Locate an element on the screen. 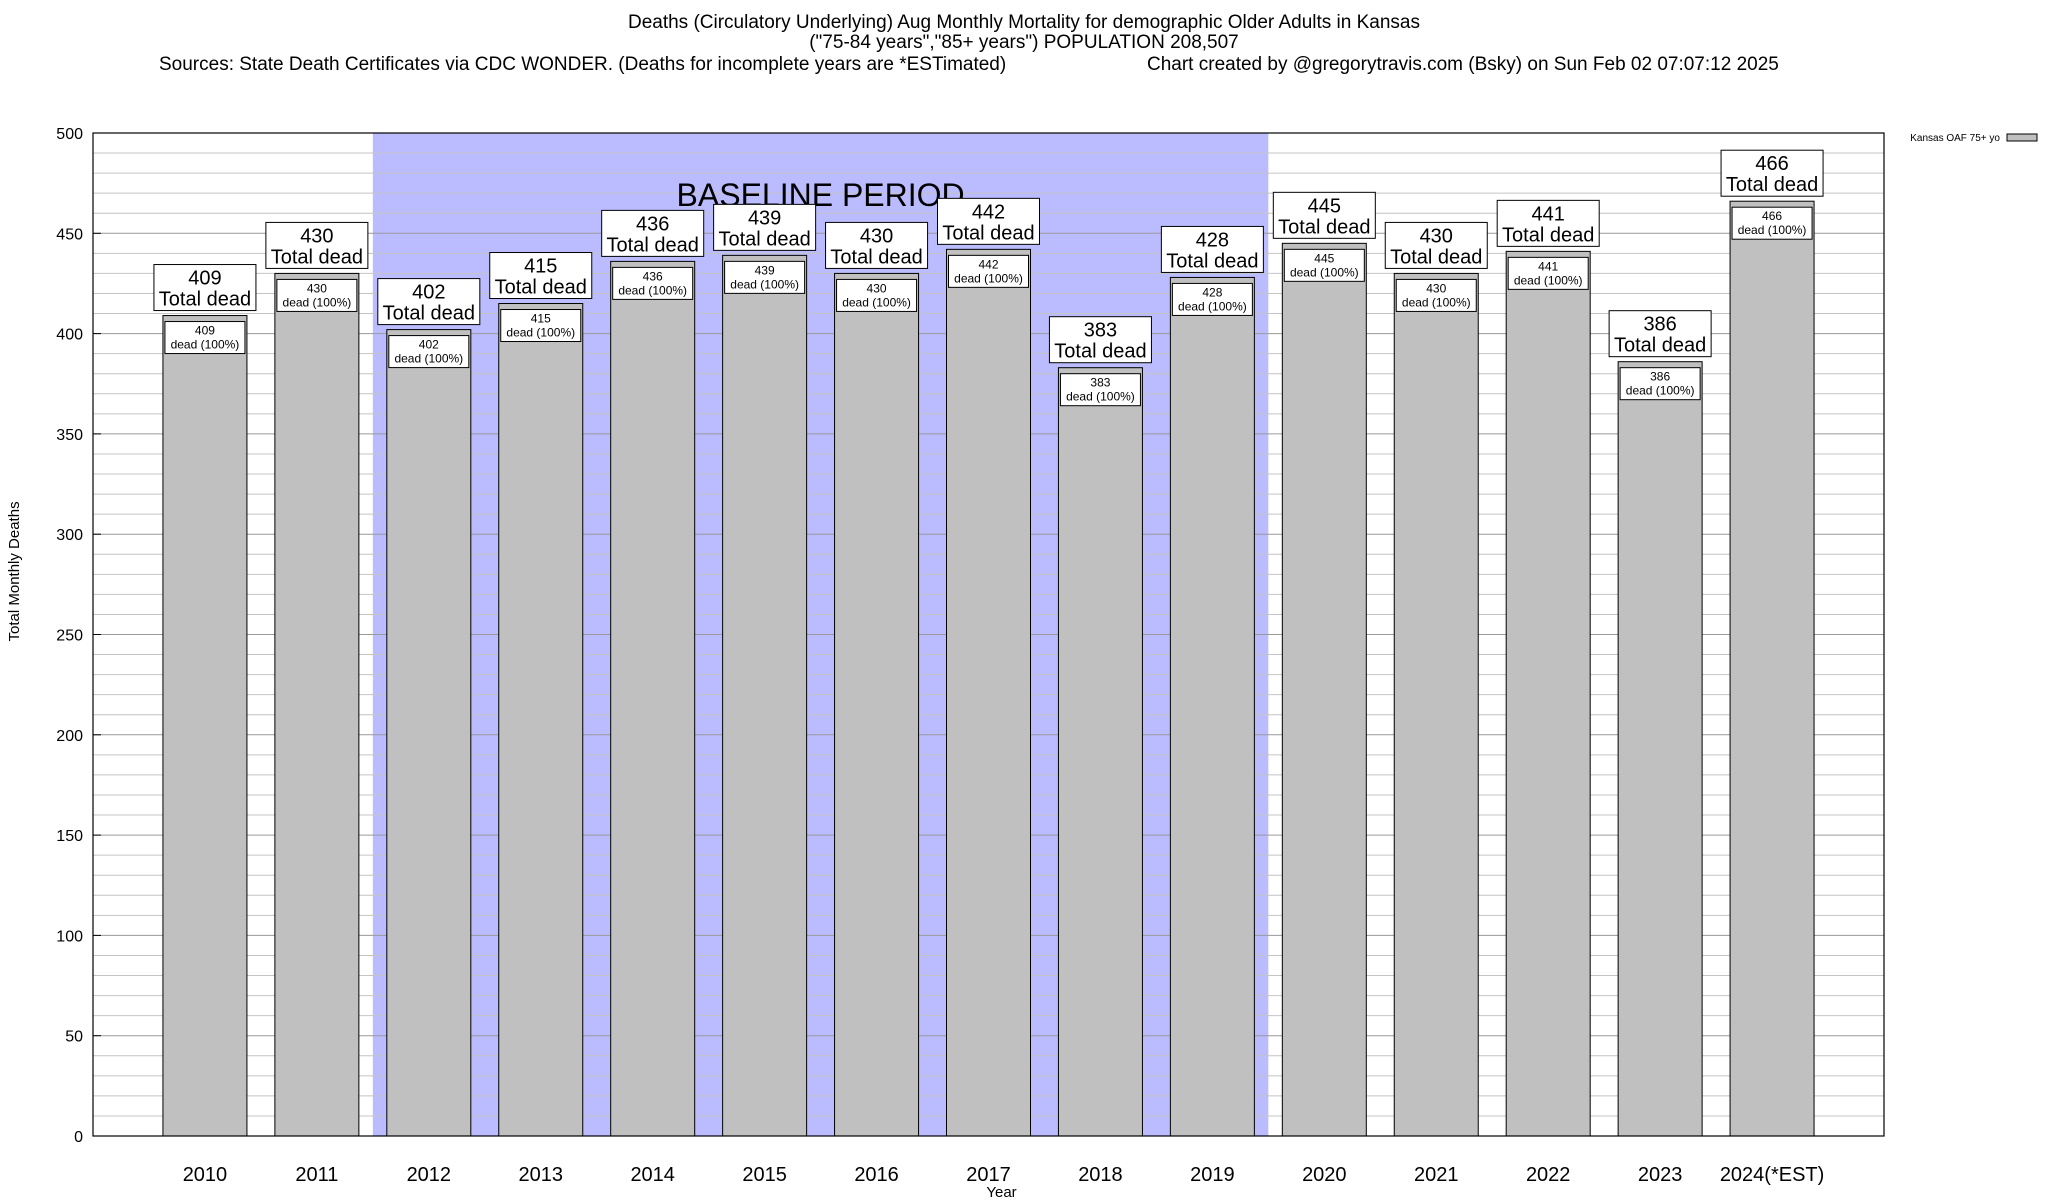 The height and width of the screenshot is (1200, 2048). bar-top-value-label: 409 is located at coordinates (204, 279).